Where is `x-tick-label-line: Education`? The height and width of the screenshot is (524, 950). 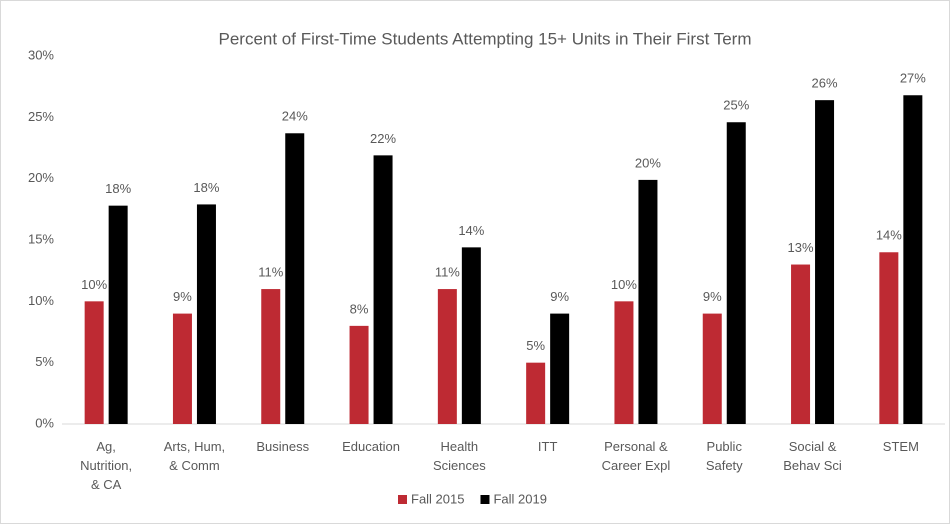 x-tick-label-line: Education is located at coordinates (371, 446).